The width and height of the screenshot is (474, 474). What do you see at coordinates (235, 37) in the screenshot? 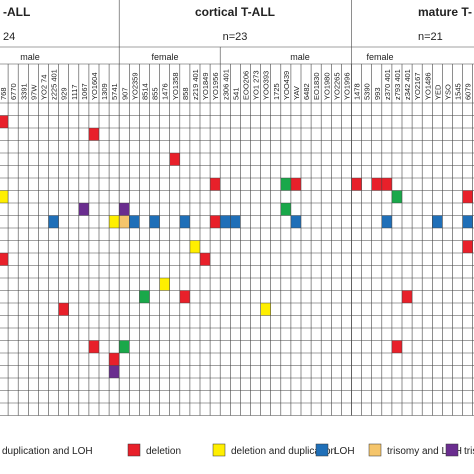
I see `group-n: n=23` at bounding box center [235, 37].